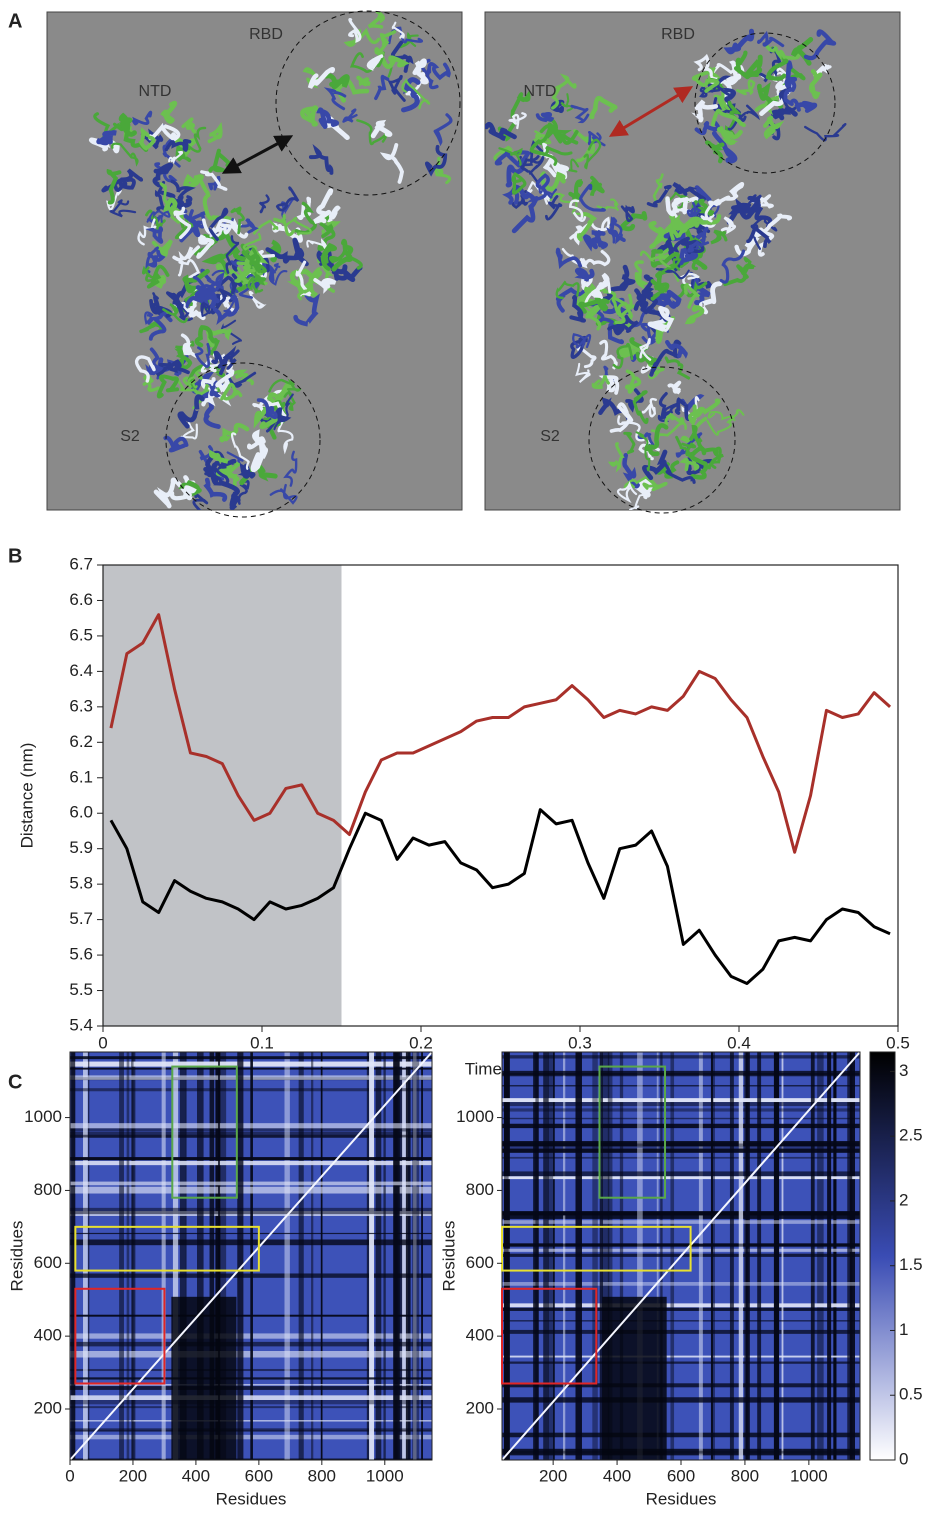  What do you see at coordinates (81, 563) in the screenshot?
I see `y-tick-label: 6.7` at bounding box center [81, 563].